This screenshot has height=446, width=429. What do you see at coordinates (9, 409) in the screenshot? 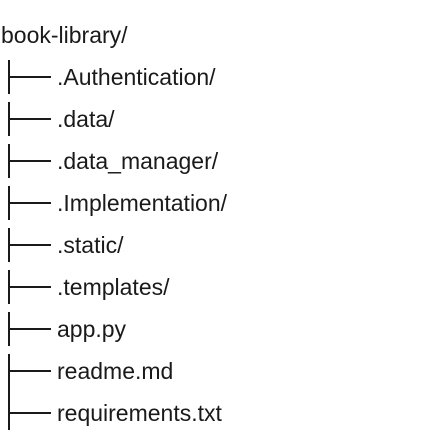
I see `tree-connector` at bounding box center [9, 409].